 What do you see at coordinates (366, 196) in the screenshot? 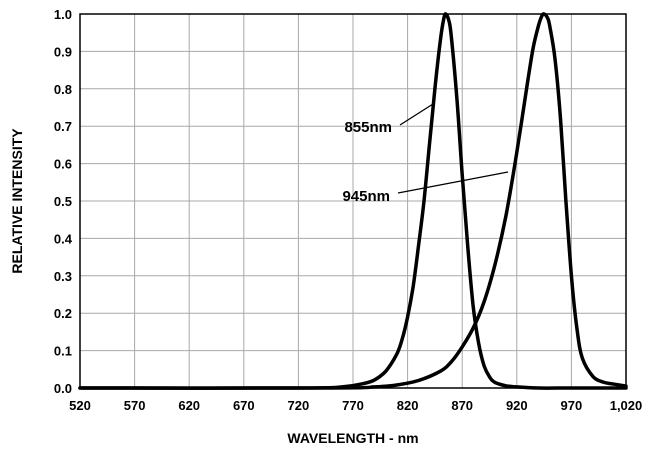
I see `annotation-945nm: 945nm` at bounding box center [366, 196].